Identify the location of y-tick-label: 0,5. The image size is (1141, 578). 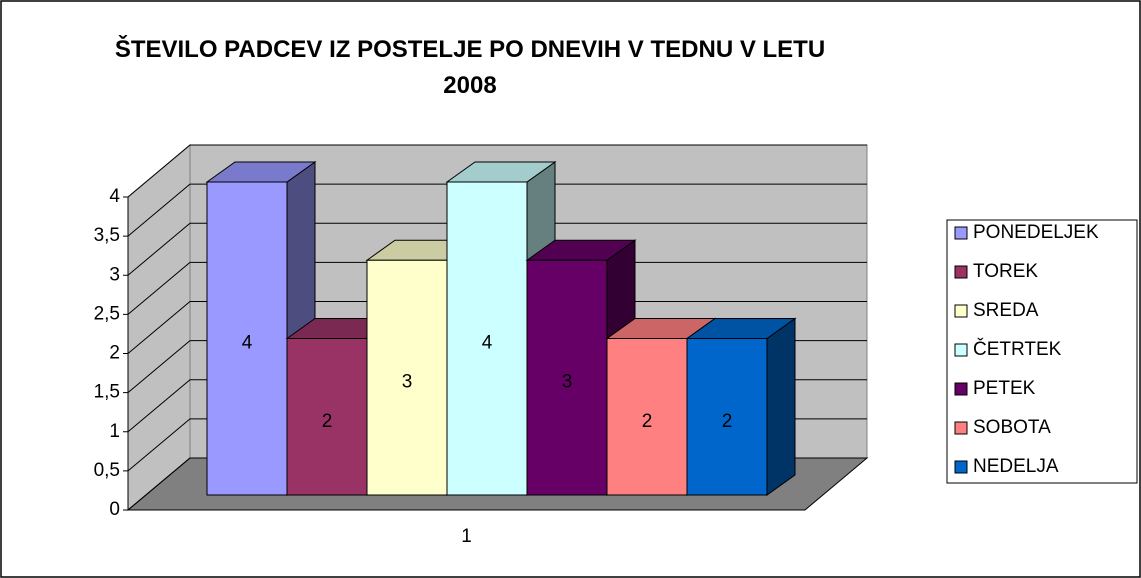
(107, 470).